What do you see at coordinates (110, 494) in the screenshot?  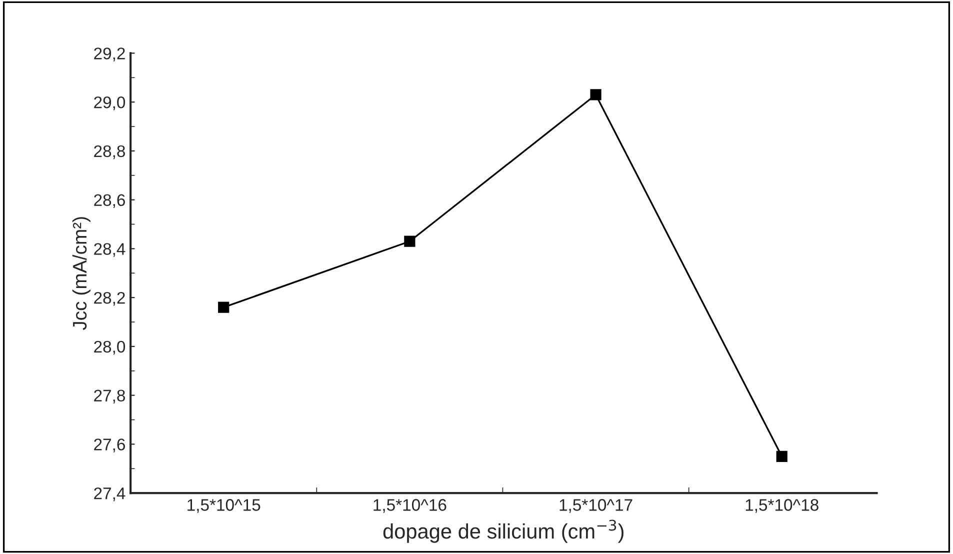 I see `y-tick-label: 27,4` at bounding box center [110, 494].